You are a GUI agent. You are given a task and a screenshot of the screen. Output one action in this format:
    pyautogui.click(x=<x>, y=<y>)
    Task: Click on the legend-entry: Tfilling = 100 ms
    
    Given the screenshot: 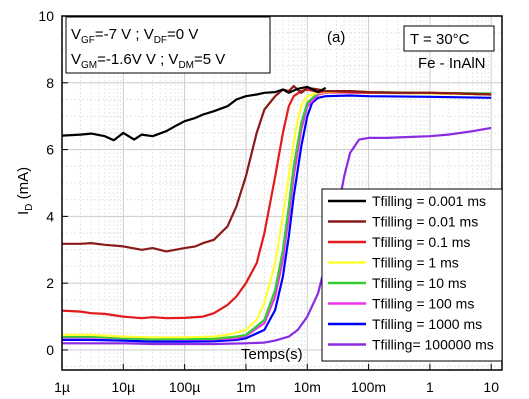 What is the action you would take?
    pyautogui.click(x=423, y=304)
    